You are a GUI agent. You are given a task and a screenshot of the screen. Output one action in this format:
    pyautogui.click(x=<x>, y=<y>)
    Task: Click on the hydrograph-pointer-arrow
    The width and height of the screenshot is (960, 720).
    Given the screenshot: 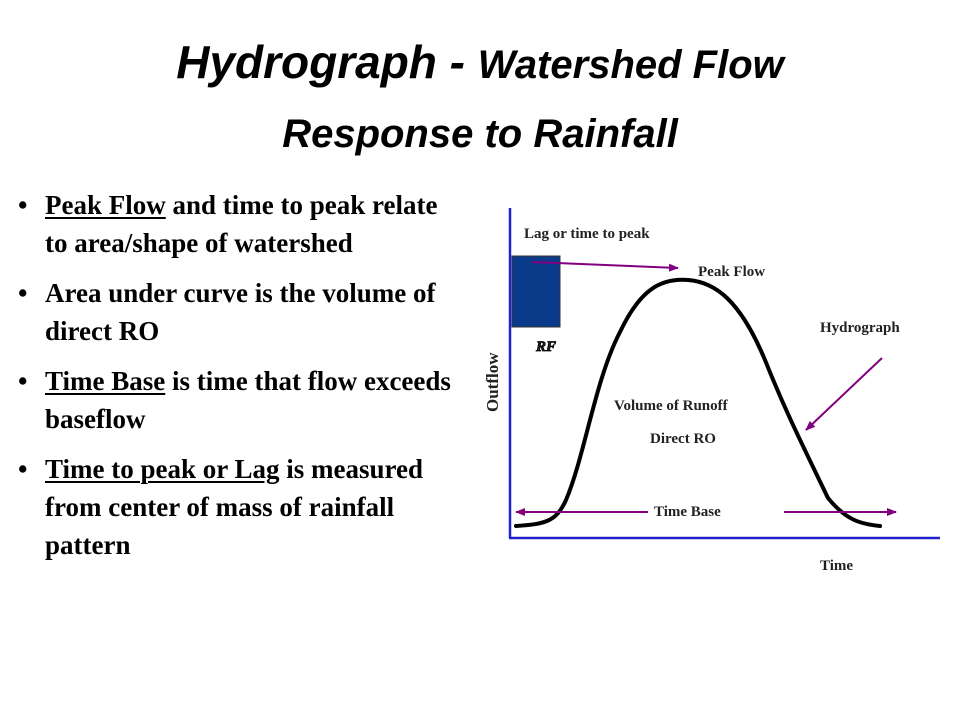 What is the action you would take?
    pyautogui.click(x=844, y=394)
    